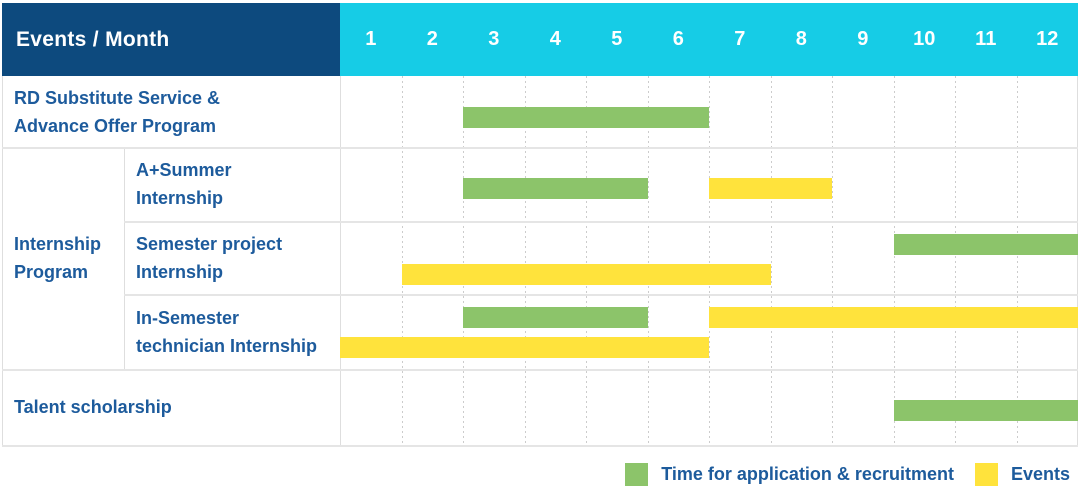 This screenshot has height=494, width=1080. Describe the element at coordinates (617, 39) in the screenshot. I see `month-header-cell-5: 5` at that location.